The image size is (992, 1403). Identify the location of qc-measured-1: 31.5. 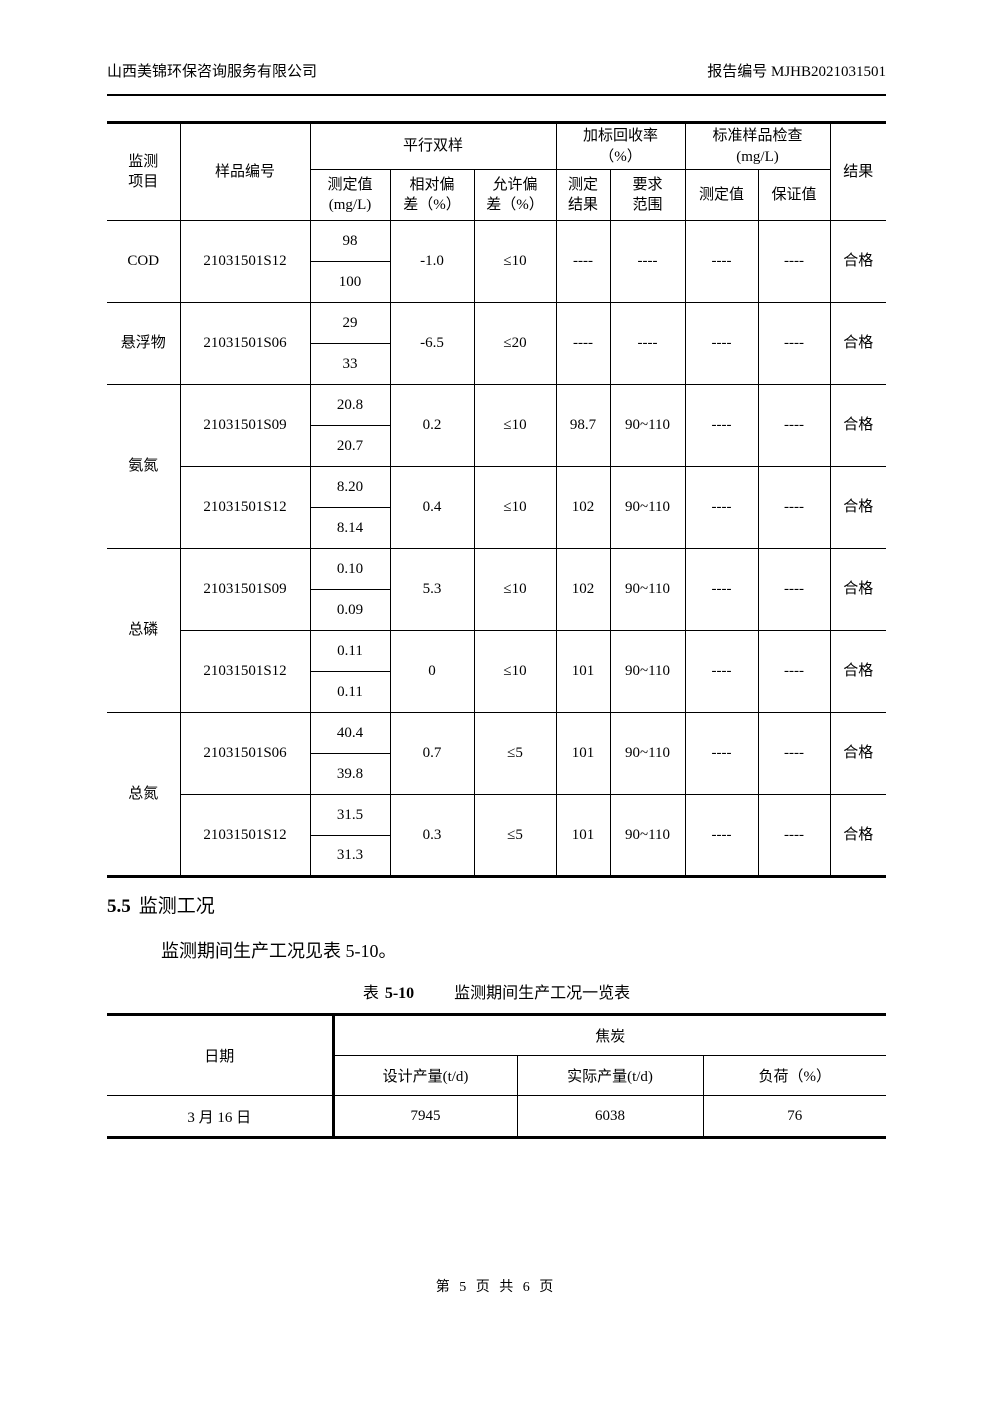
(350, 815).